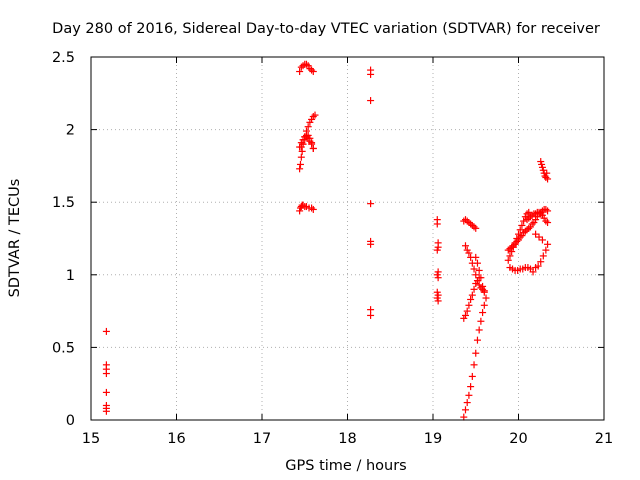  I want to click on y-tick-label: 0.5, so click(63, 348).